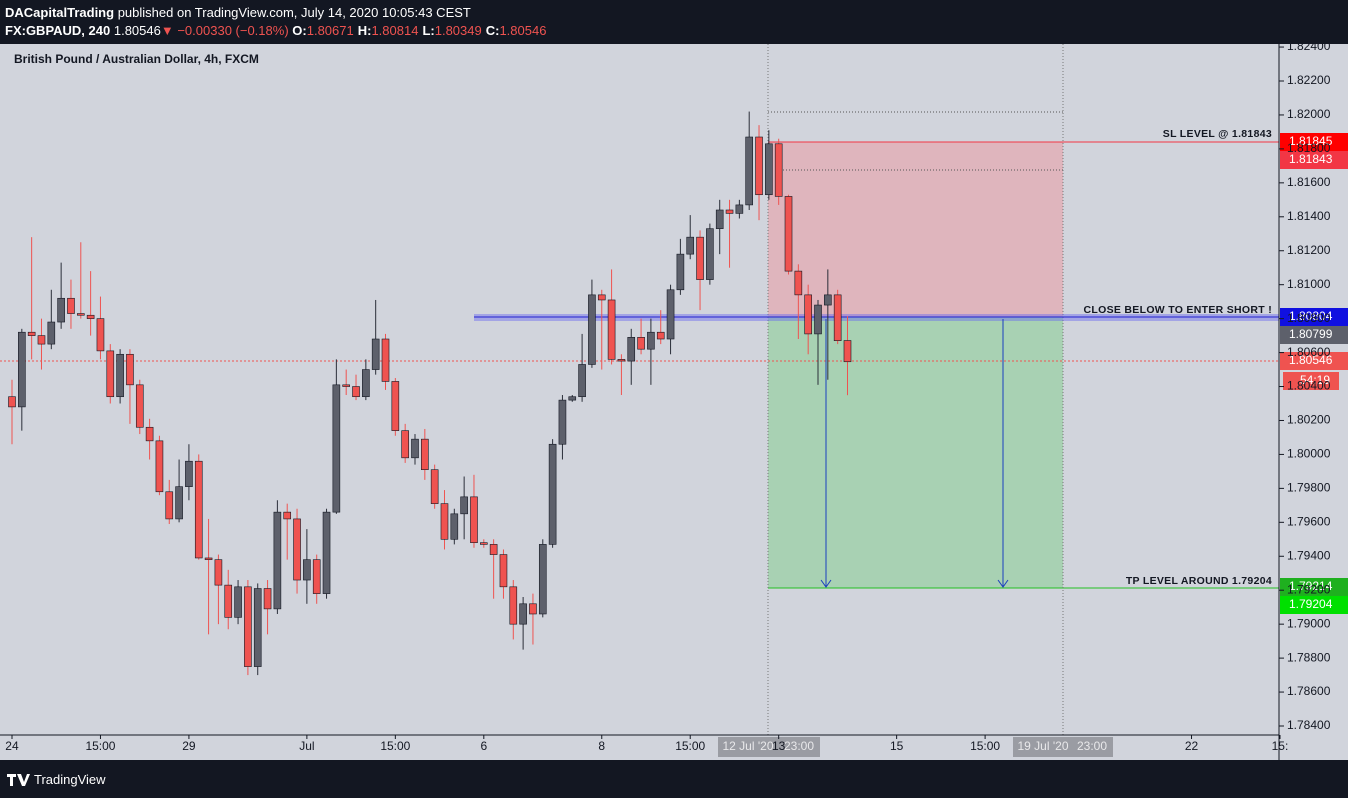 The width and height of the screenshot is (1348, 798). Describe the element at coordinates (1280, 746) in the screenshot. I see `x-tick-label: 15:` at that location.